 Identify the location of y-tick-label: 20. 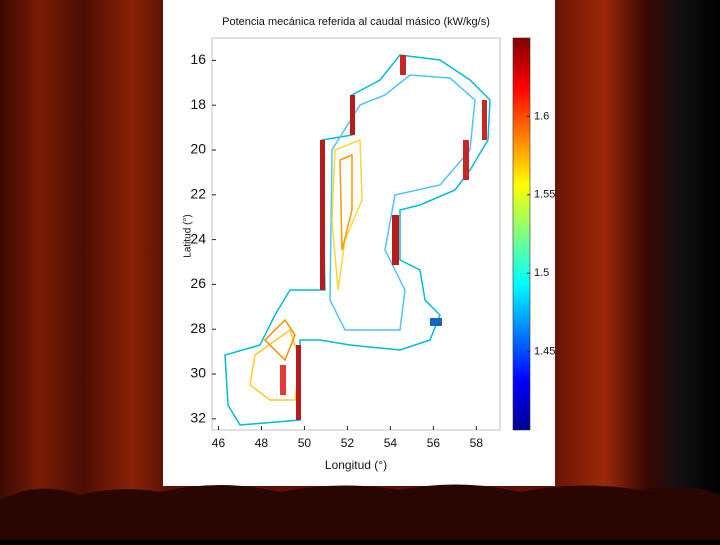
(198, 149).